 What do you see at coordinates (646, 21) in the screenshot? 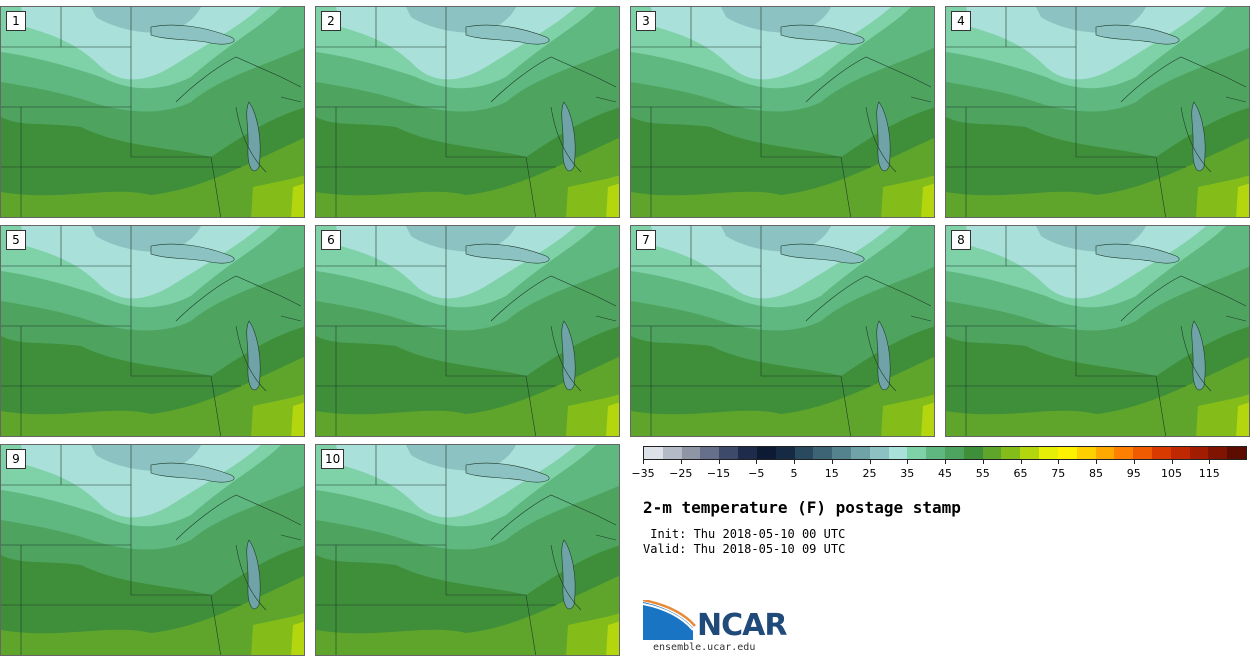
I see `member-number: 3` at bounding box center [646, 21].